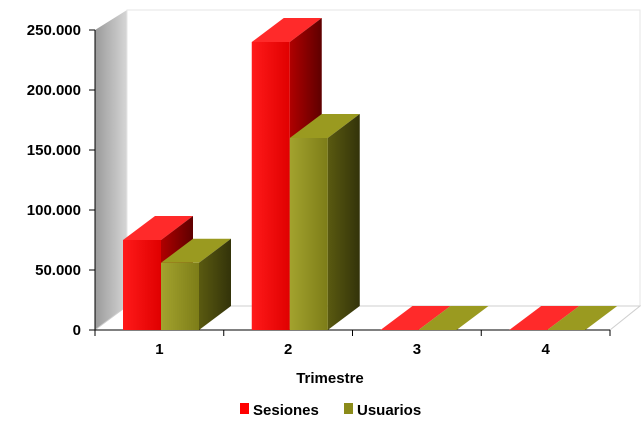 Image resolution: width=641 pixels, height=425 pixels. Describe the element at coordinates (330, 378) in the screenshot. I see `x-axis-title: Trimestre` at that location.